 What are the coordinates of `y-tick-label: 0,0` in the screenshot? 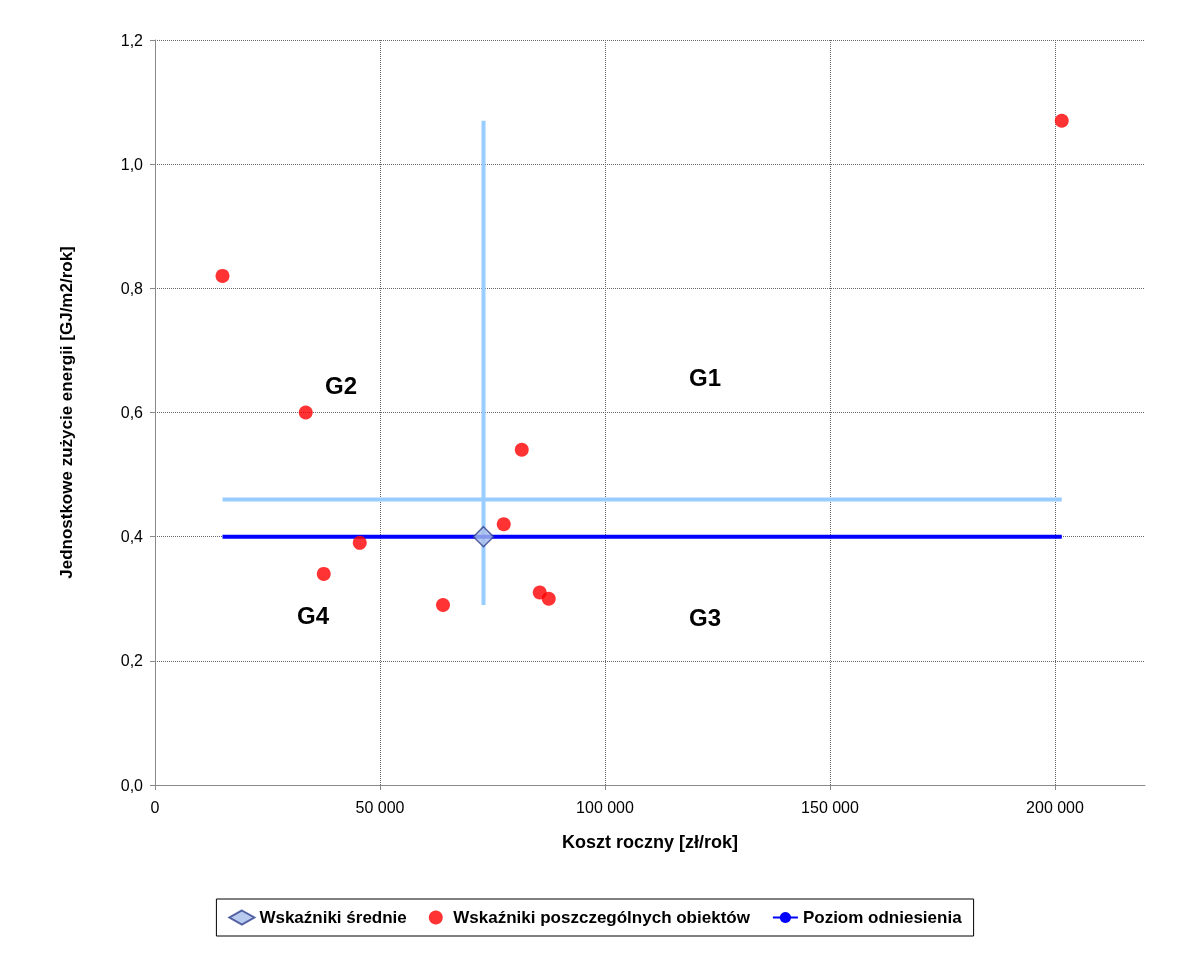 It's located at (132, 785).